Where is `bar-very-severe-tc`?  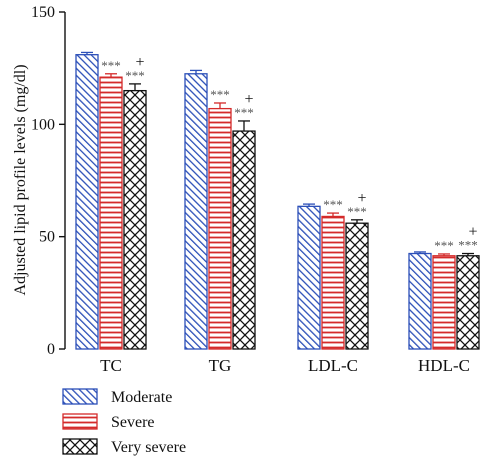
bar-very-severe-tc is located at coordinates (135, 219).